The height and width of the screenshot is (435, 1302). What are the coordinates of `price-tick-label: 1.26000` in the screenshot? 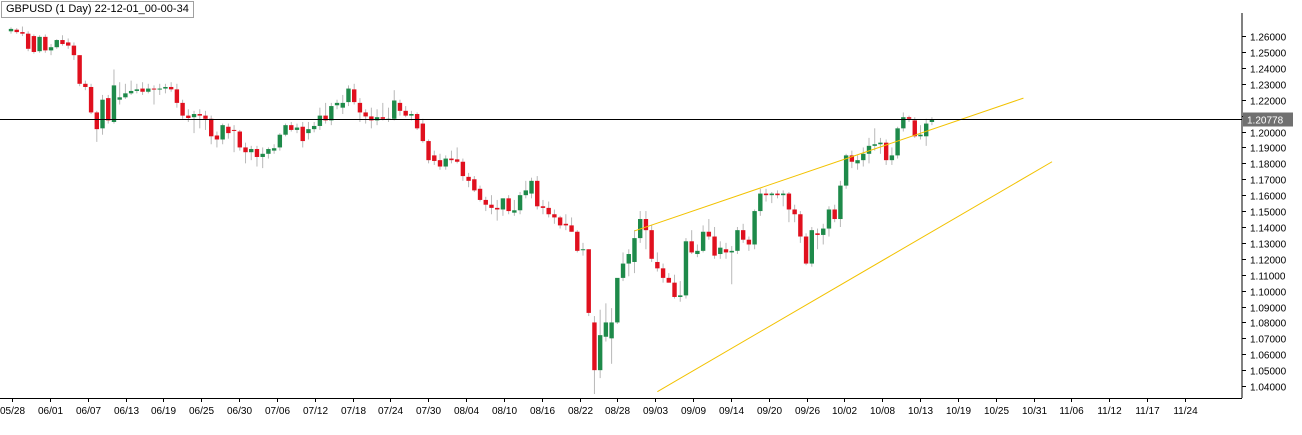 It's located at (1268, 38).